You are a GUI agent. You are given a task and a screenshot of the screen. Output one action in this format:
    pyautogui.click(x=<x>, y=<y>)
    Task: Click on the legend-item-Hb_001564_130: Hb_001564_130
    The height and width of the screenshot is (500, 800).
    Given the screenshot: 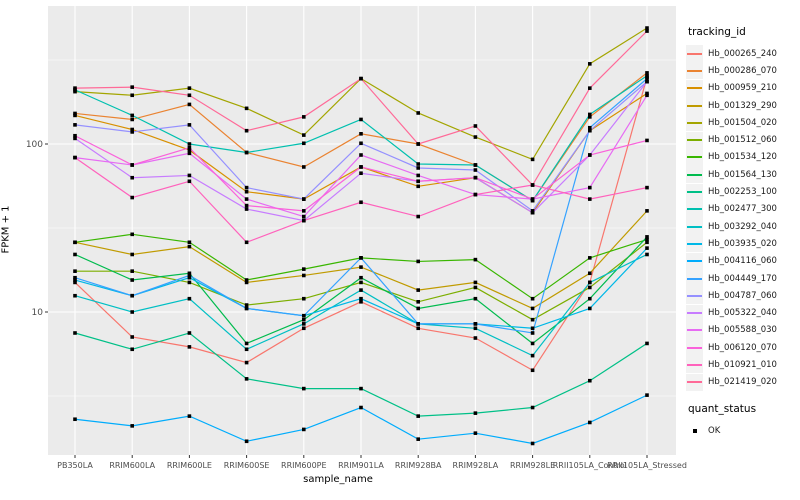 What is the action you would take?
    pyautogui.click(x=742, y=175)
    